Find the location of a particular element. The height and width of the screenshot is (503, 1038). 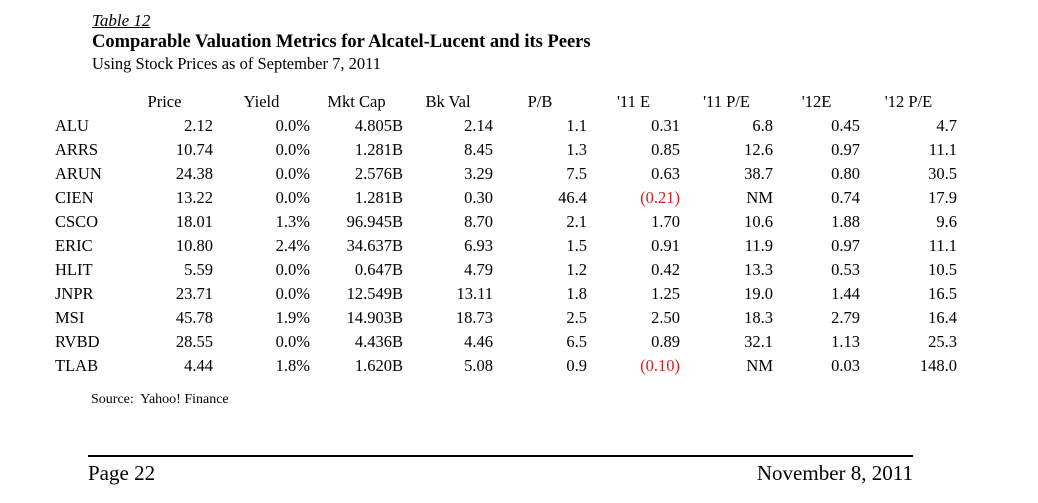

value-cell: 8.70 is located at coordinates (478, 221).